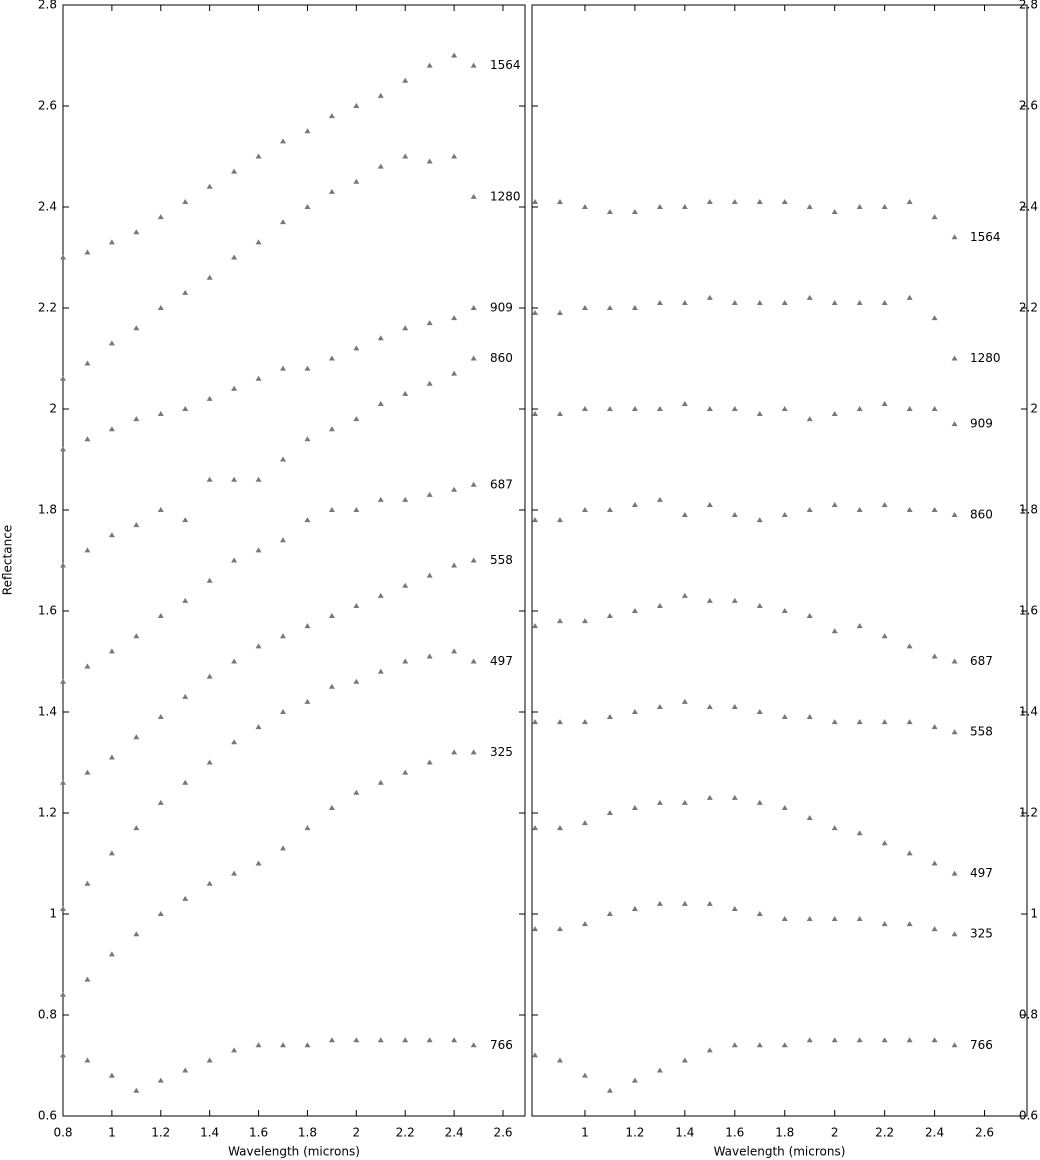 The height and width of the screenshot is (1160, 1040). What do you see at coordinates (501, 484) in the screenshot?
I see `series-label: 687` at bounding box center [501, 484].